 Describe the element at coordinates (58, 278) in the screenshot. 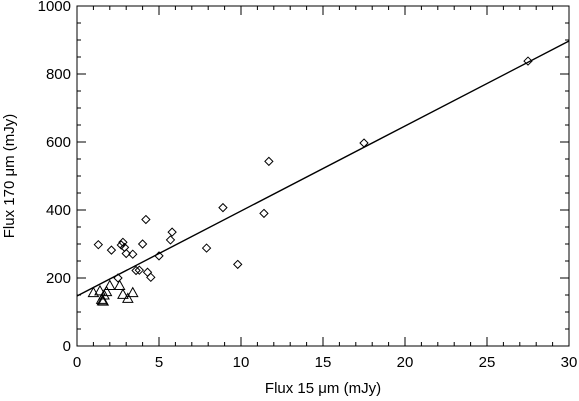

I see `y-tick-label: 200` at that location.